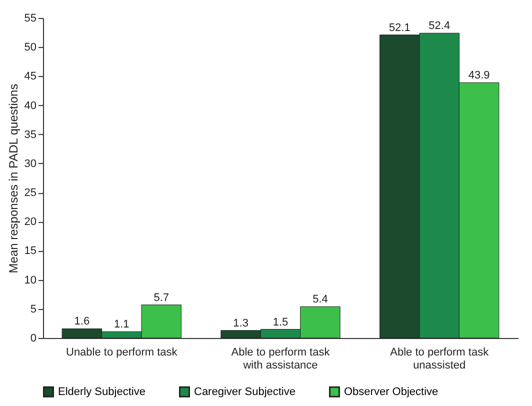 This screenshot has width=532, height=406. I want to click on y-tick-label: 55, so click(30, 18).